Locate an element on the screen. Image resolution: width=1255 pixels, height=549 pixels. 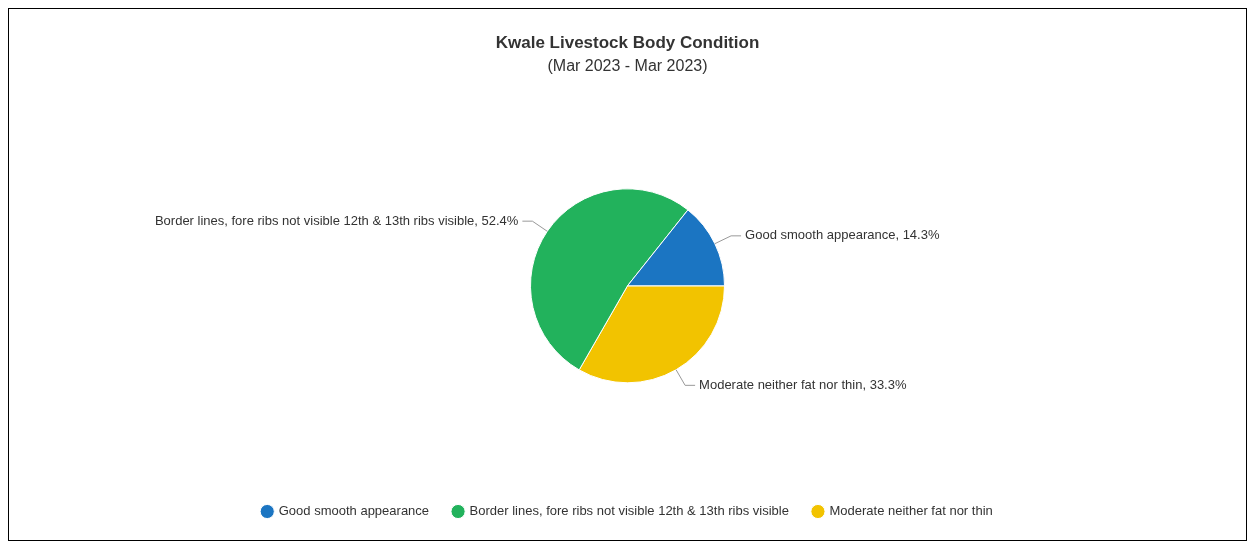
data-label: Moderate neither fat nor thin, 33.3% is located at coordinates (803, 384).